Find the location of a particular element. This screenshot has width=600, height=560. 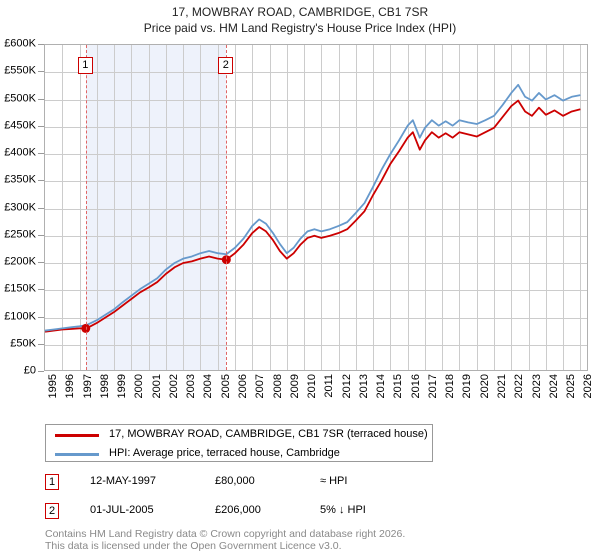

x-axis-tick-label: 2010 is located at coordinates (312, 386).